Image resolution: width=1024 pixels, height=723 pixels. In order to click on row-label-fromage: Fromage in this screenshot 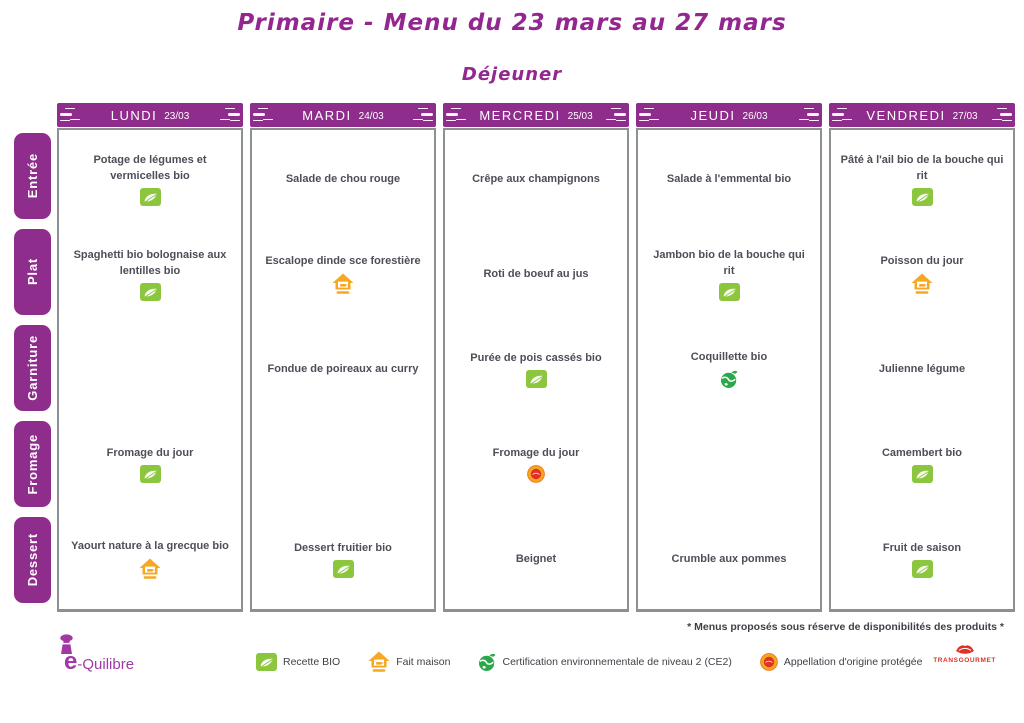, I will do `click(32, 464)`.